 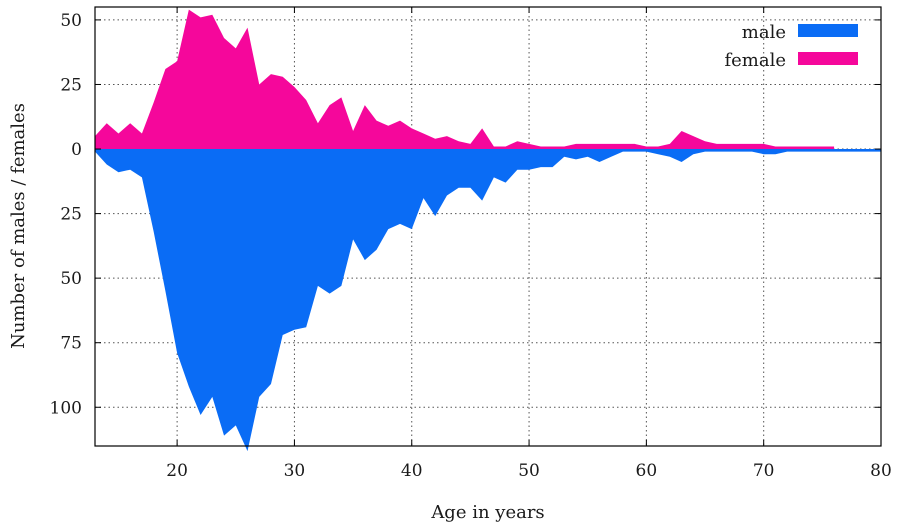 What do you see at coordinates (71, 344) in the screenshot?
I see `y-tick-label: 75` at bounding box center [71, 344].